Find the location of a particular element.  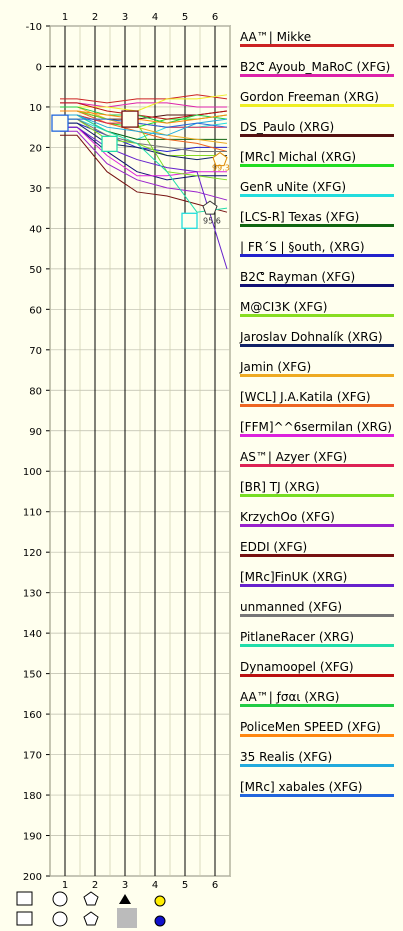

legend-item: GenR uNite (XFG) is located at coordinates (314, 189).